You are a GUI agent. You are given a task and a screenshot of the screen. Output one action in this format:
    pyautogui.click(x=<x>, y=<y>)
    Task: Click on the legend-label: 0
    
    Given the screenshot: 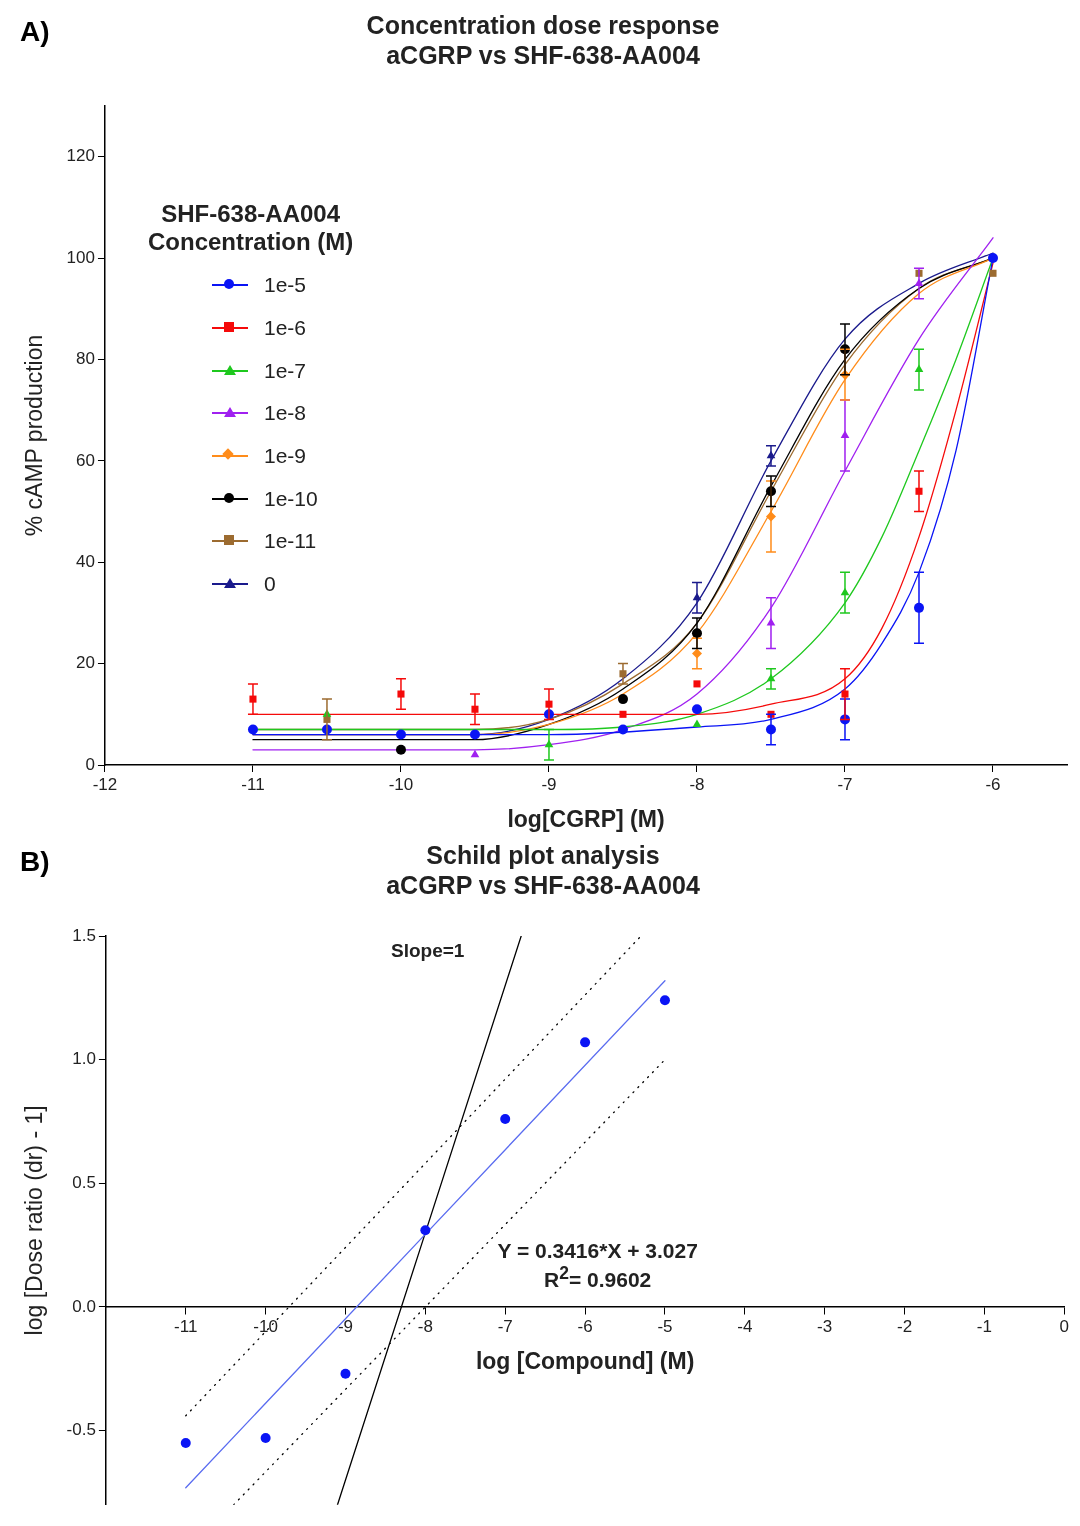 What is the action you would take?
    pyautogui.click(x=270, y=584)
    